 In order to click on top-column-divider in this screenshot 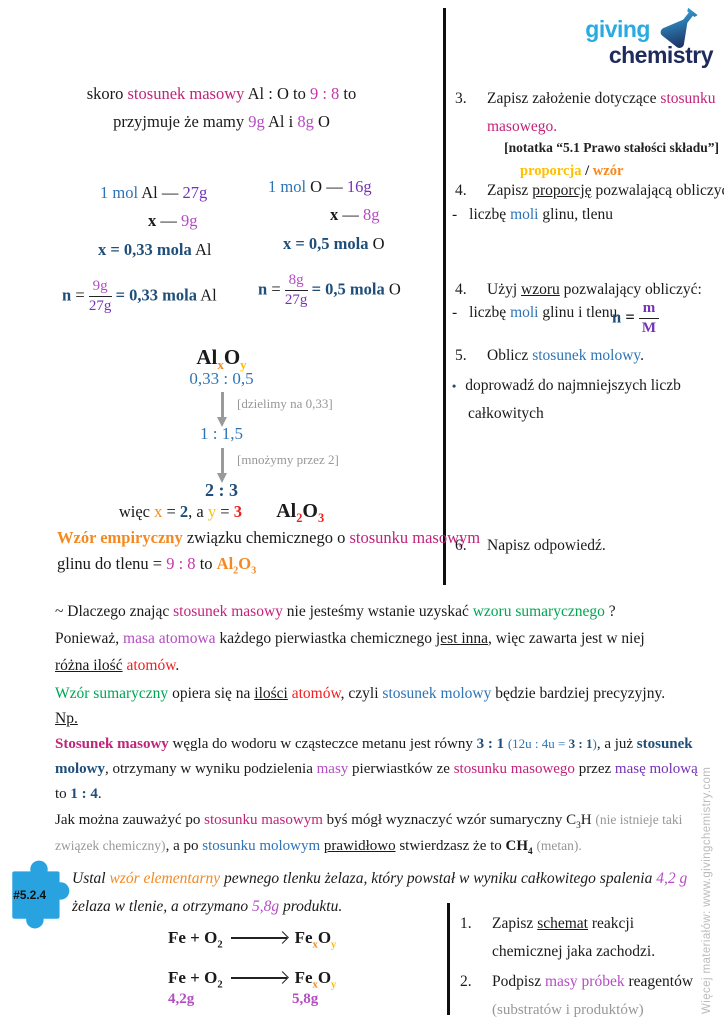, I will do `click(444, 296)`.